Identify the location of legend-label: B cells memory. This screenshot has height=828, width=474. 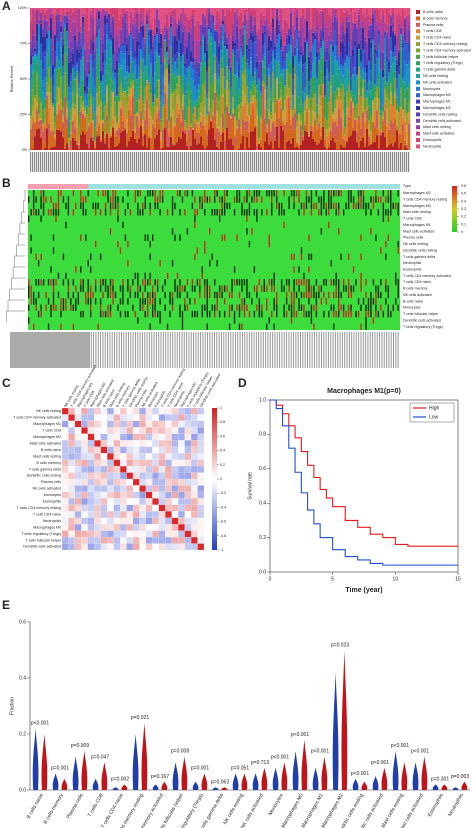
(435, 18).